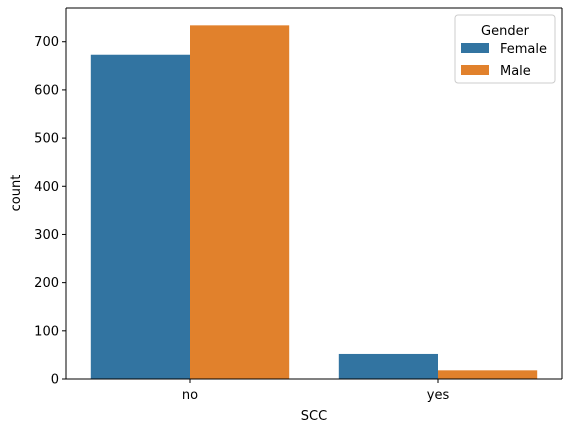 This screenshot has height=432, width=571. What do you see at coordinates (475, 48) in the screenshot?
I see `legend-swatch-female` at bounding box center [475, 48].